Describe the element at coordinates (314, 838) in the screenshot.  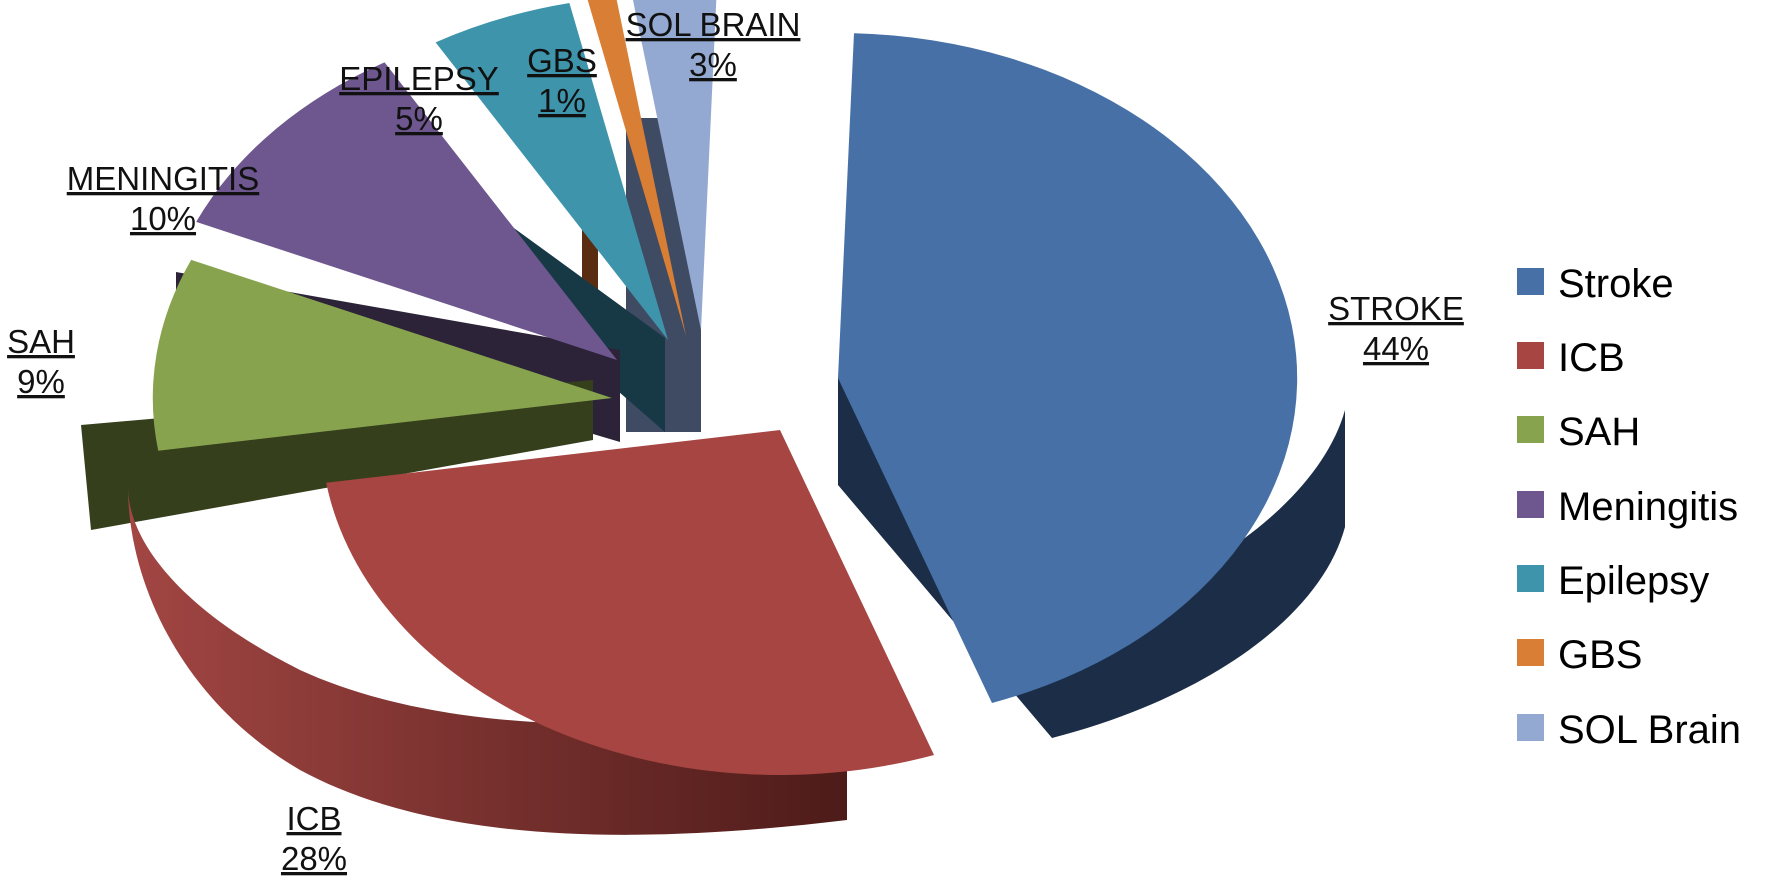
I see `data-label-icb: ICB 28%` at that location.